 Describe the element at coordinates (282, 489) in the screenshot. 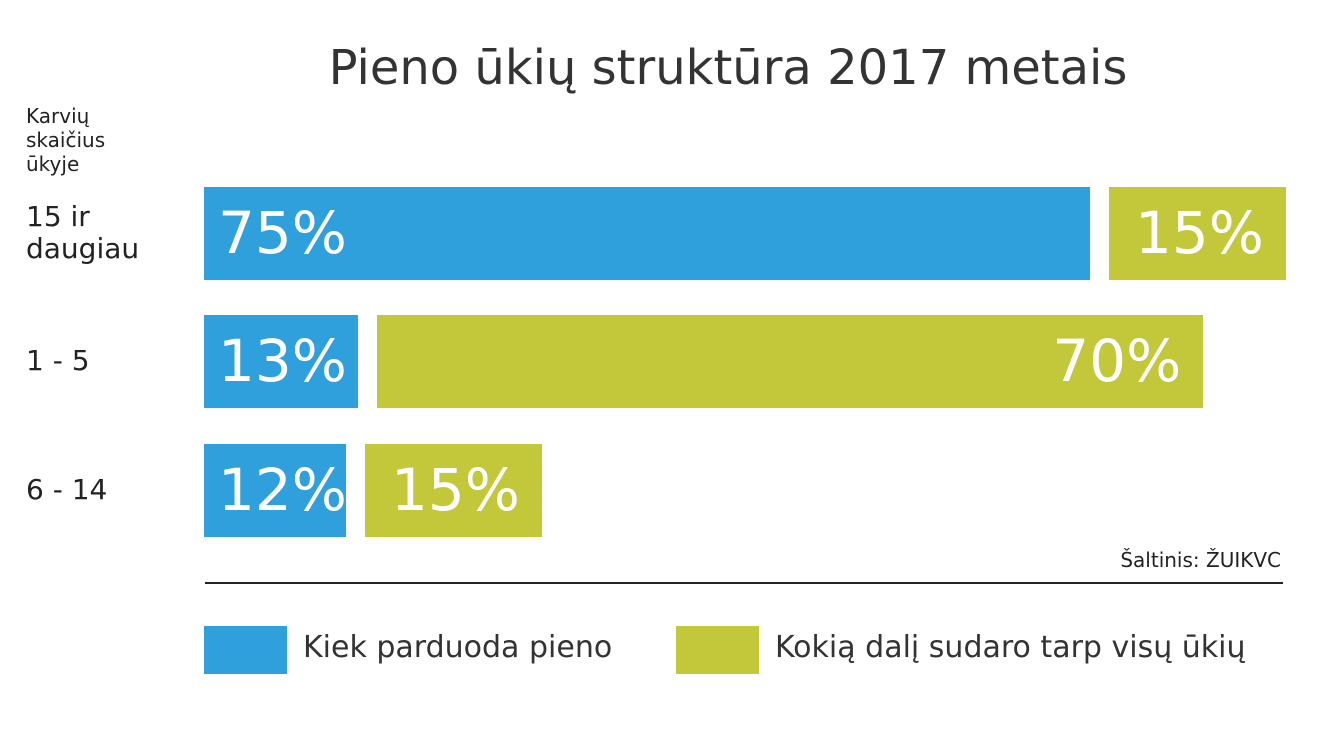

I see `value-label: 12%` at that location.